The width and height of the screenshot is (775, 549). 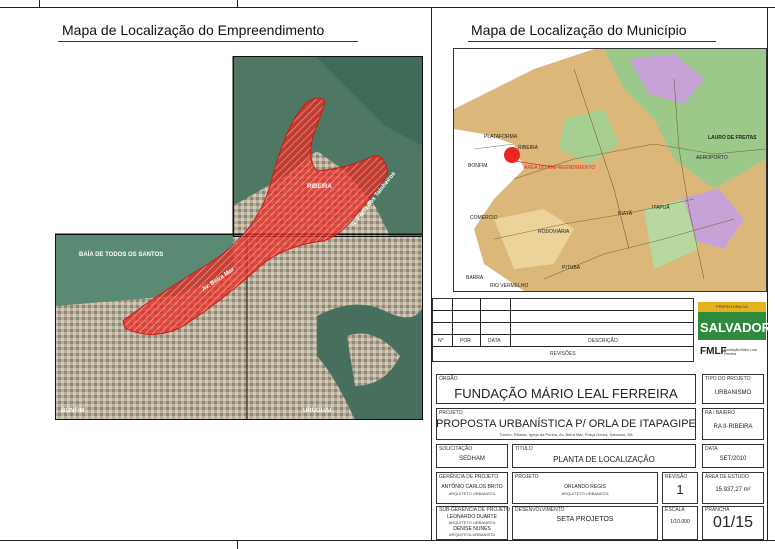 I want to click on desenv-box, so click(x=585, y=523).